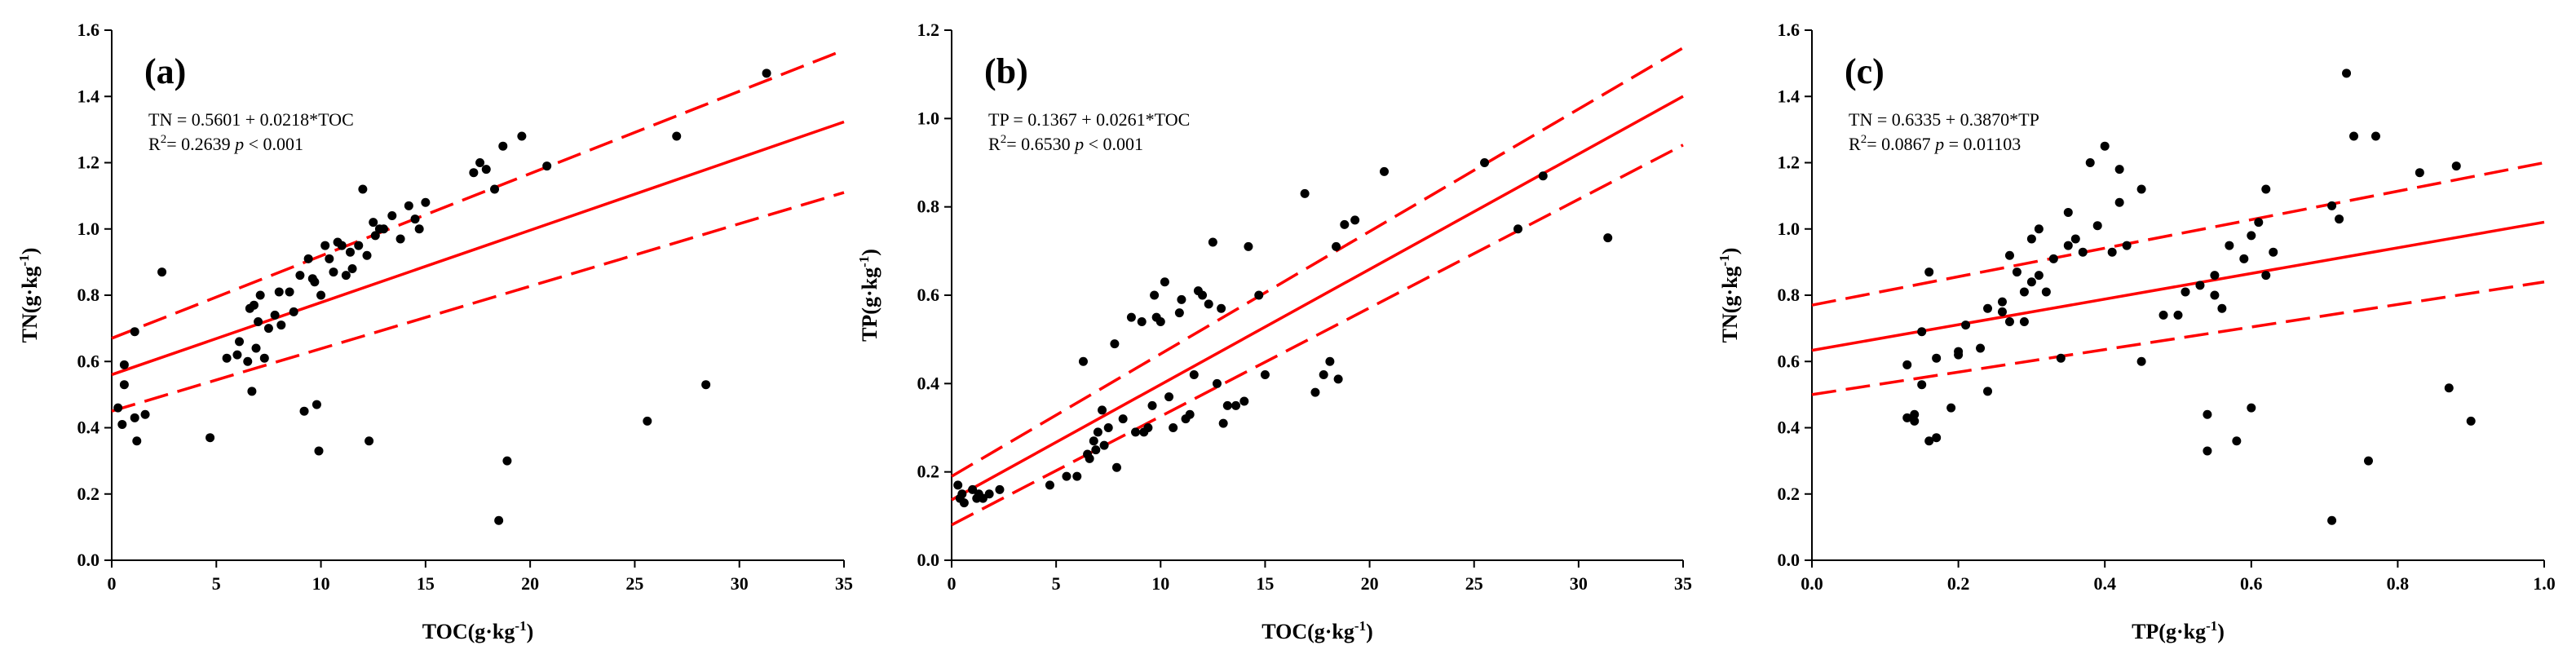 This screenshot has width=2576, height=663. Describe the element at coordinates (112, 583) in the screenshot. I see `x-tick-label: 0` at that location.